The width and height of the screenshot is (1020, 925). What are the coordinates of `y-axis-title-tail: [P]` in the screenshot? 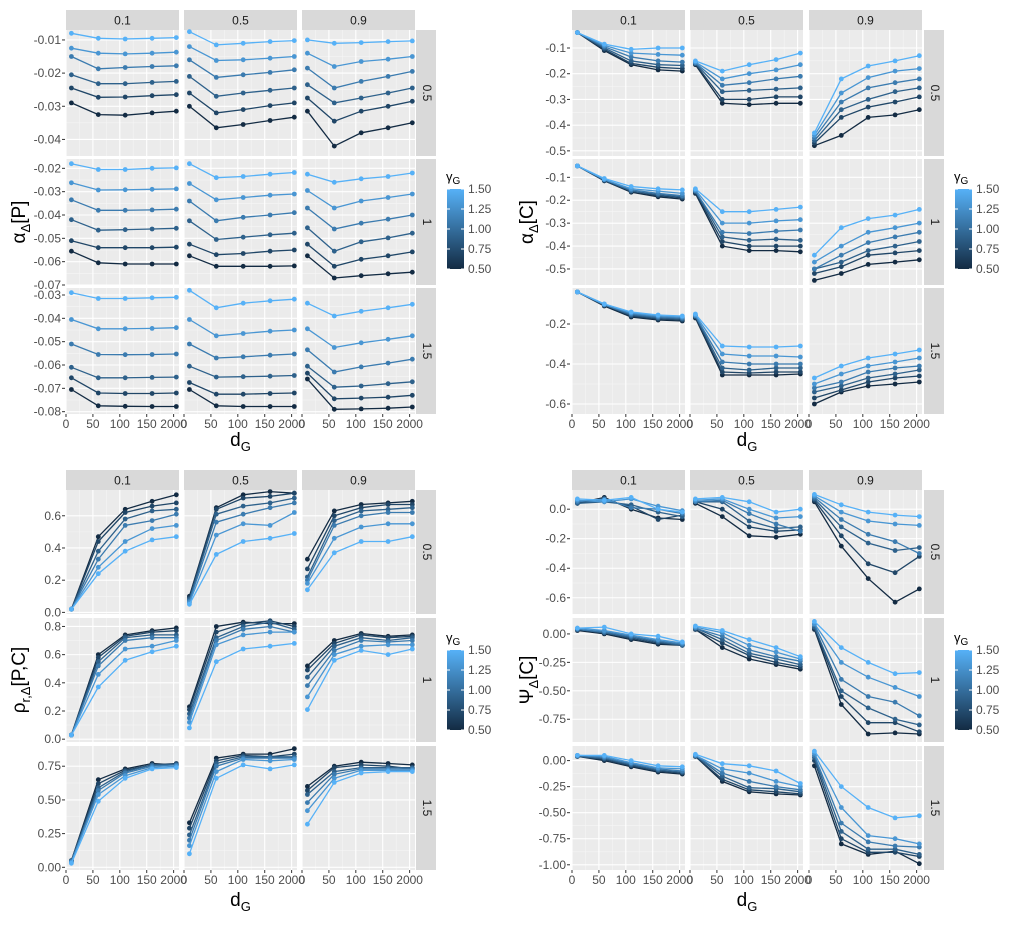 It's located at (19, 212).